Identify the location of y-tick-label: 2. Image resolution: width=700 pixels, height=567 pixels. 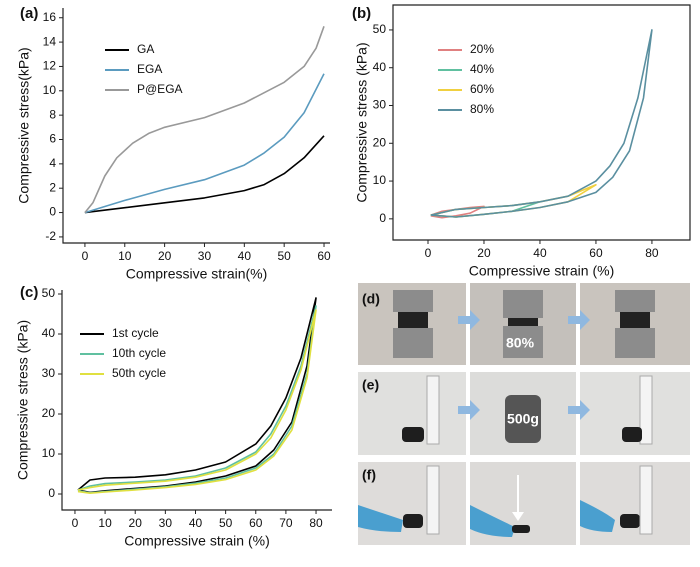
(52, 187).